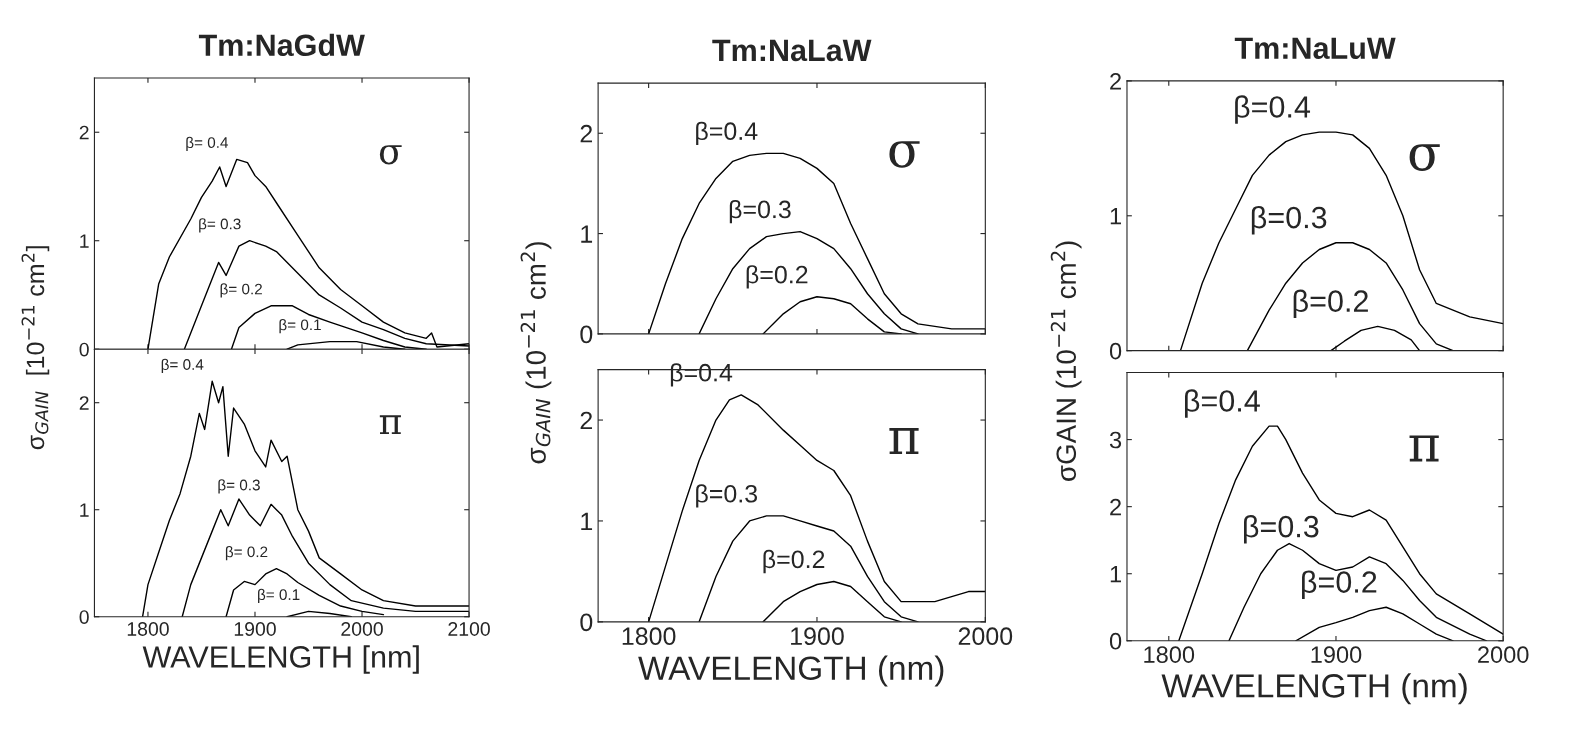  What do you see at coordinates (469, 629) in the screenshot?
I see `x-tick-label: 2100` at bounding box center [469, 629].